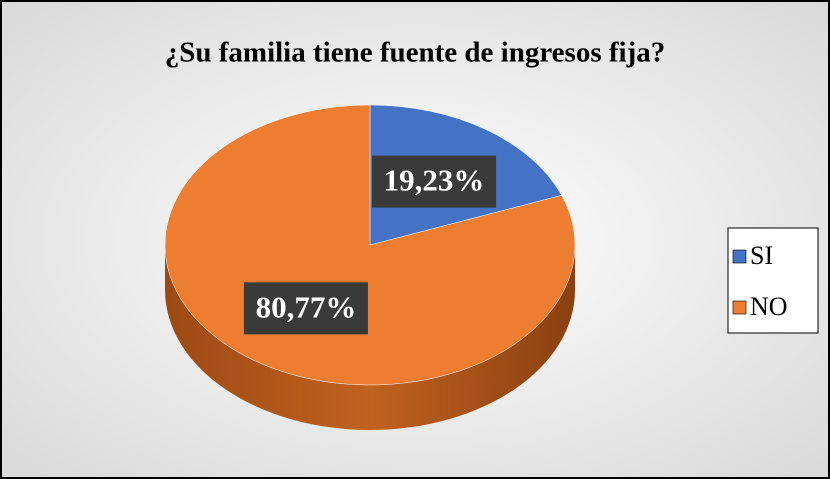 The width and height of the screenshot is (830, 479). I want to click on legend-box, so click(773, 280).